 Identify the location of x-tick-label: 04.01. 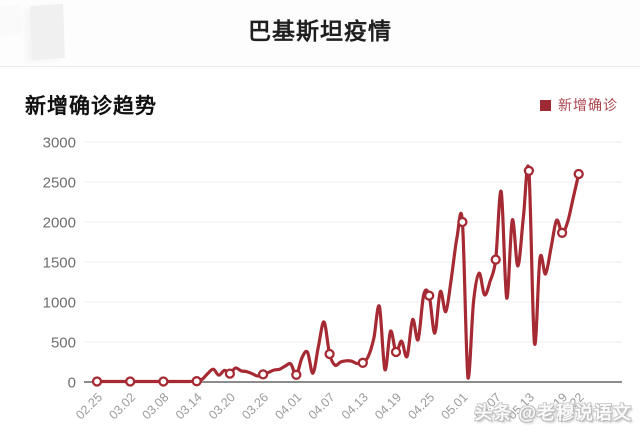
(288, 406).